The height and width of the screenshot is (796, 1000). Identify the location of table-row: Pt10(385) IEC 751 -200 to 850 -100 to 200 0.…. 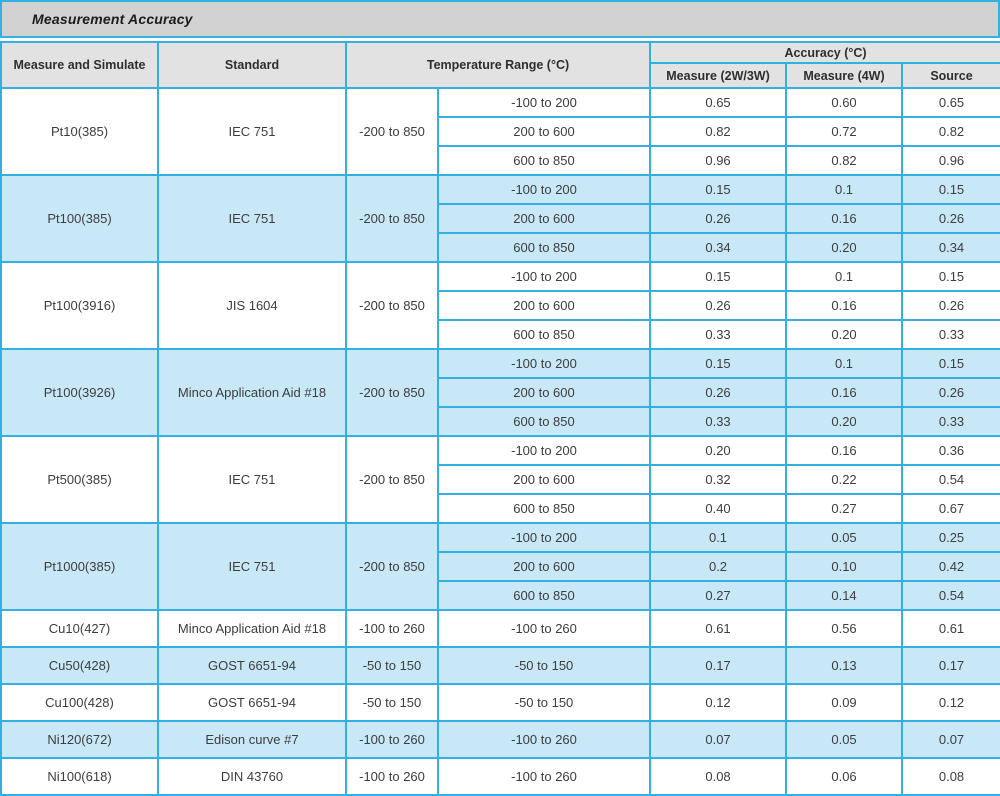
(500, 131).